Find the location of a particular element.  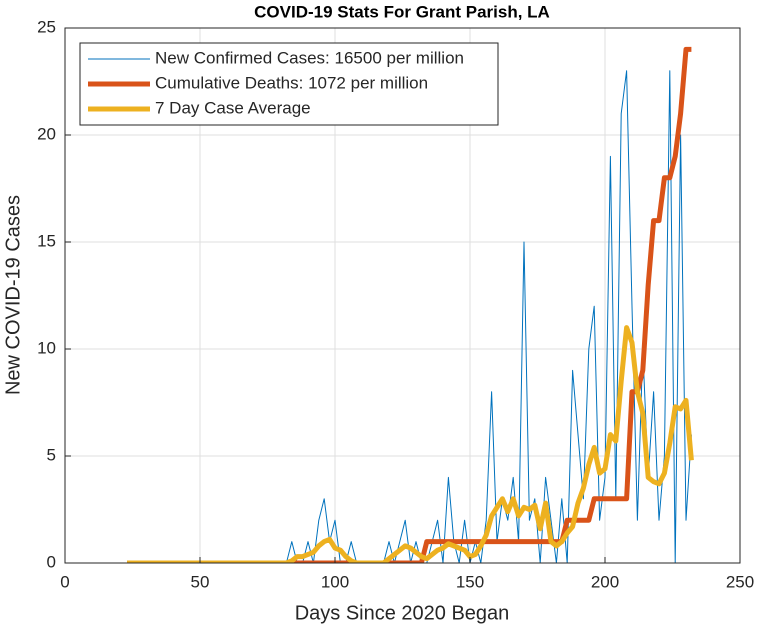

y-tick-label: 5 is located at coordinates (51, 454).